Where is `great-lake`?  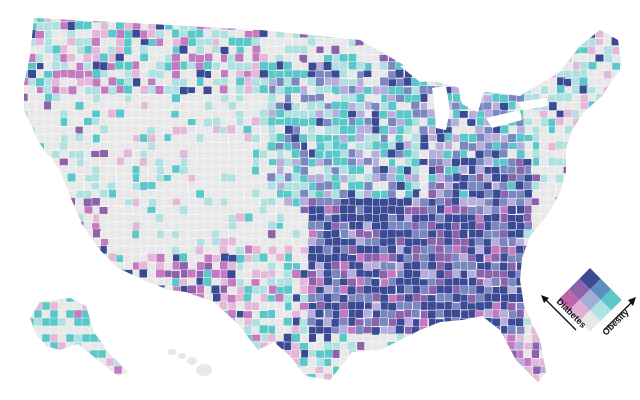 great-lake is located at coordinates (533, 104).